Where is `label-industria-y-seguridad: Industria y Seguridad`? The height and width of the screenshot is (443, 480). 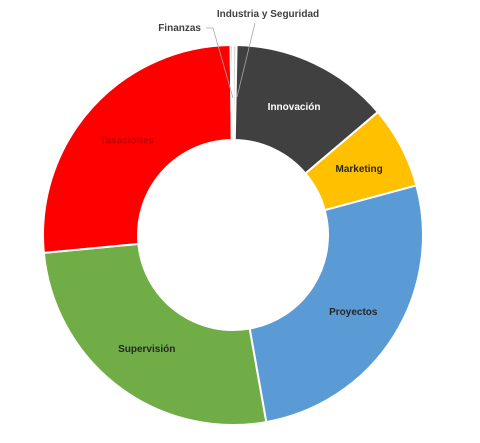
label-industria-y-seguridad: Industria y Seguridad is located at coordinates (268, 14).